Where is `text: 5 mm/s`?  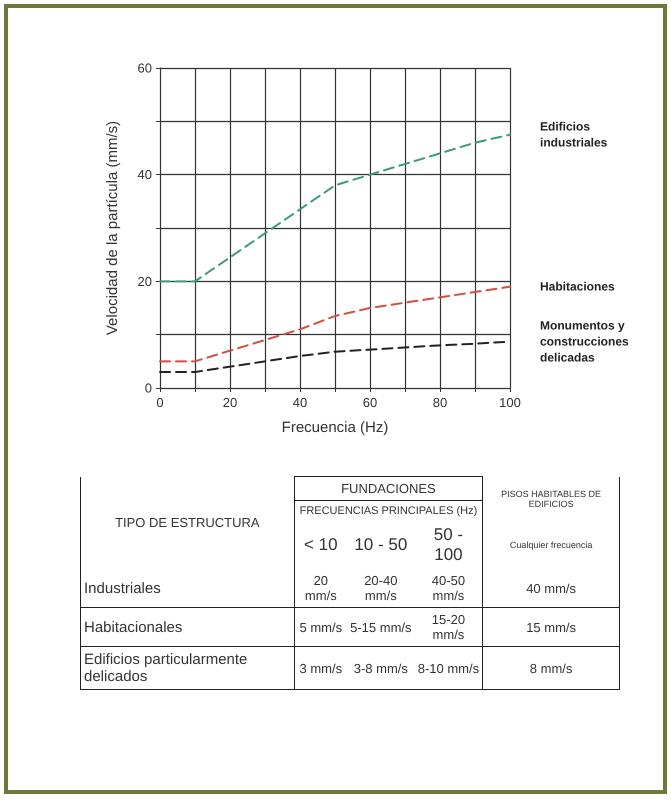 text: 5 mm/s is located at coordinates (321, 627).